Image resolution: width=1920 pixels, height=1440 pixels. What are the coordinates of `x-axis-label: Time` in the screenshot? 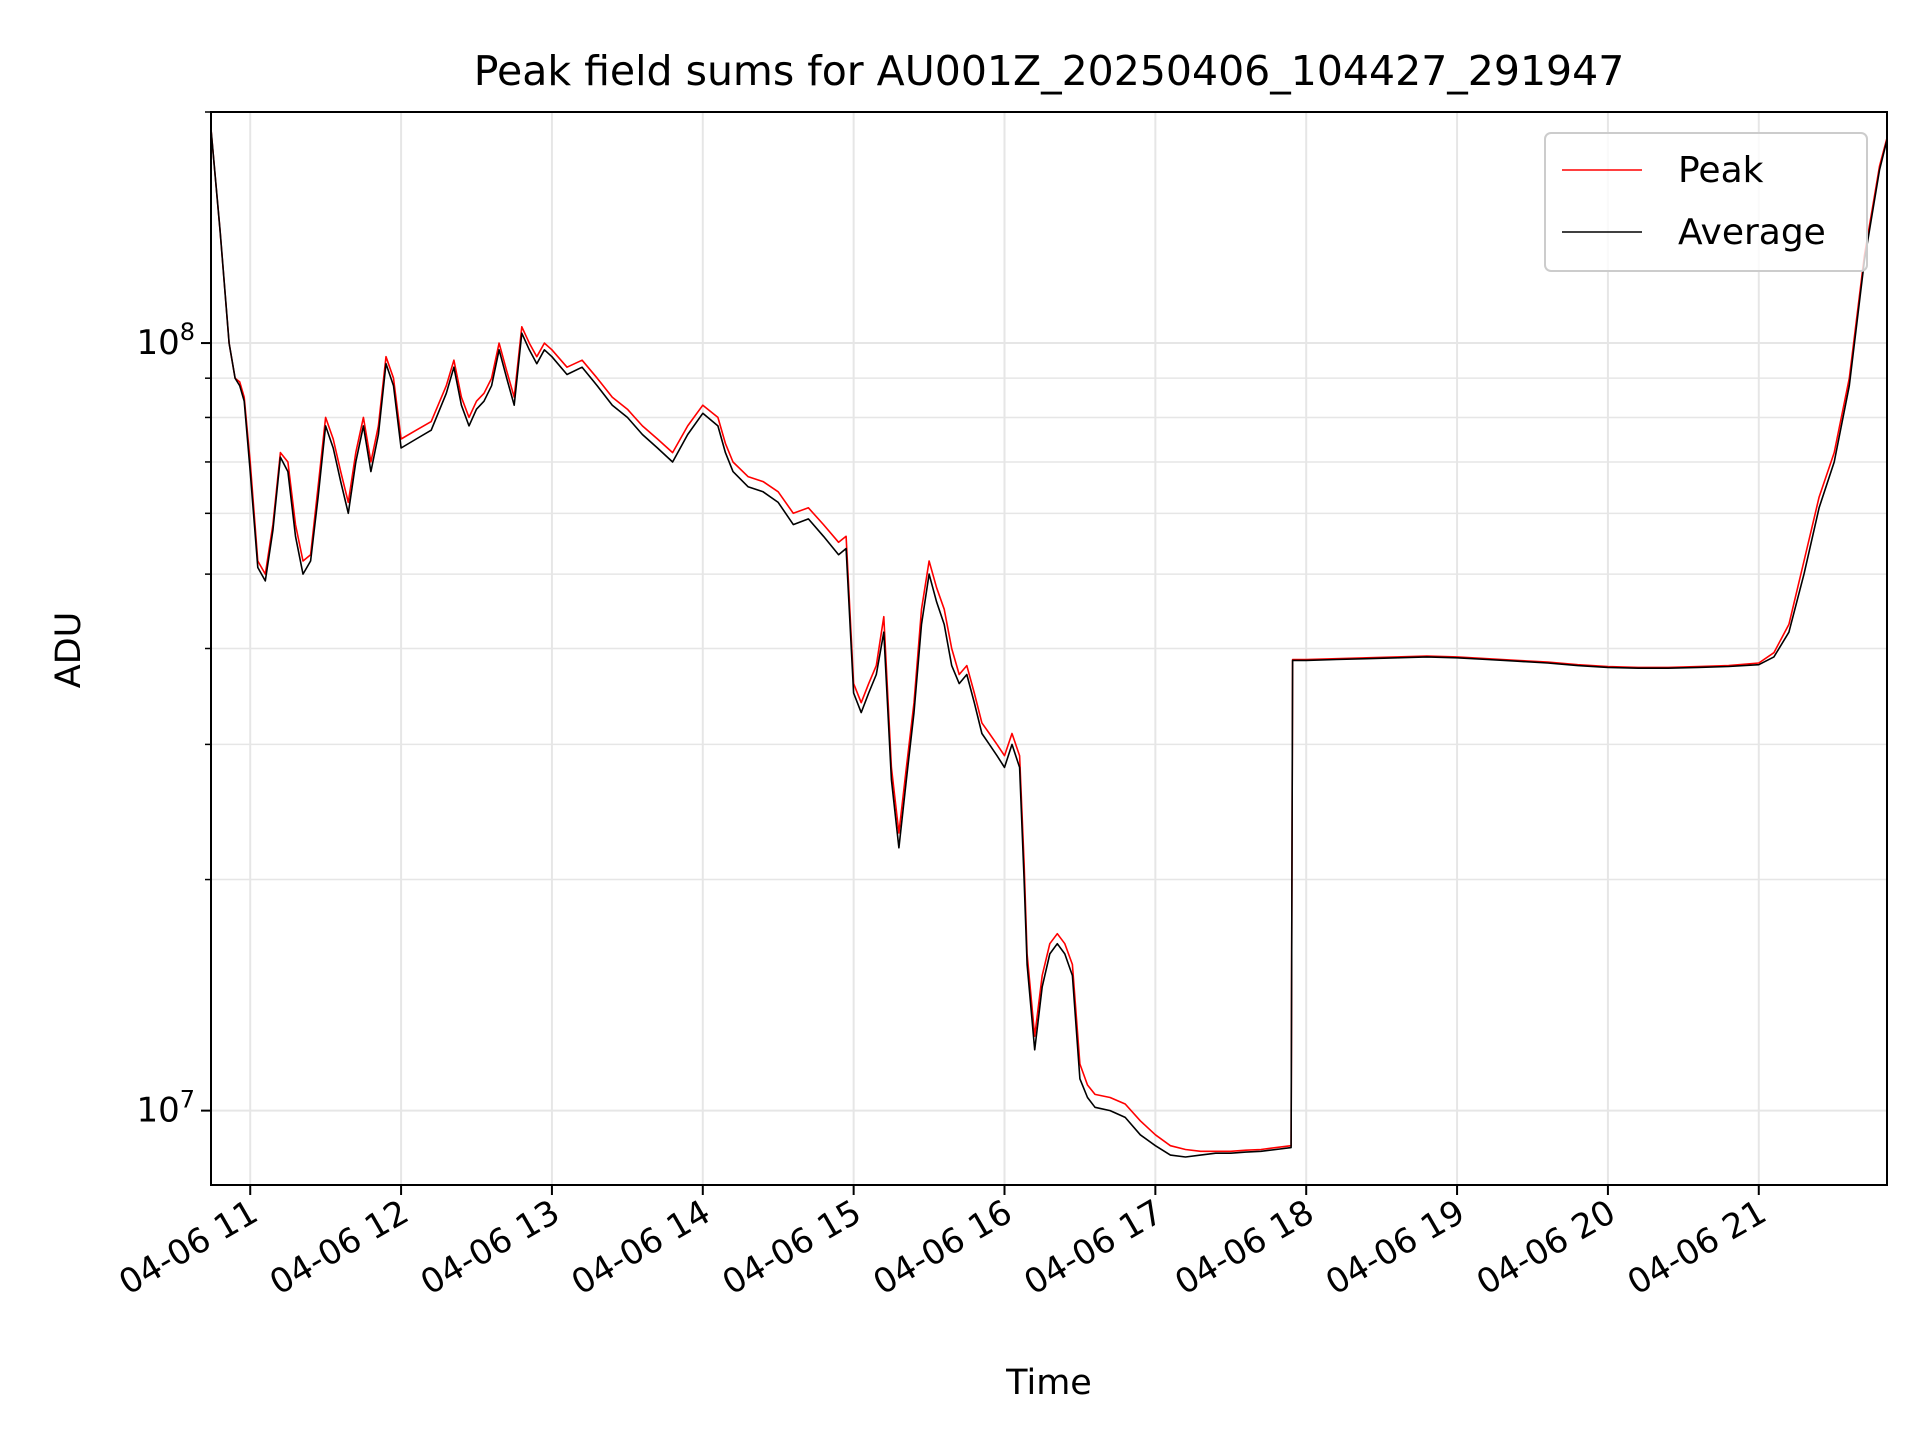 It's located at (1048, 1383).